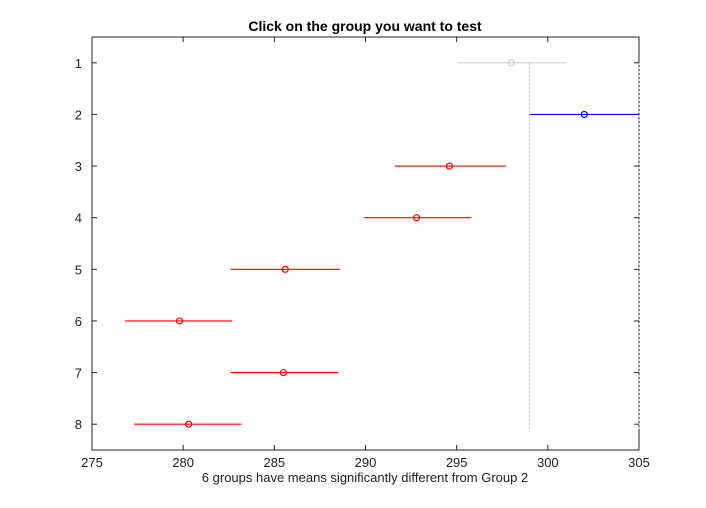 This screenshot has width=706, height=508. Describe the element at coordinates (639, 462) in the screenshot. I see `x-tick-label: 305` at that location.